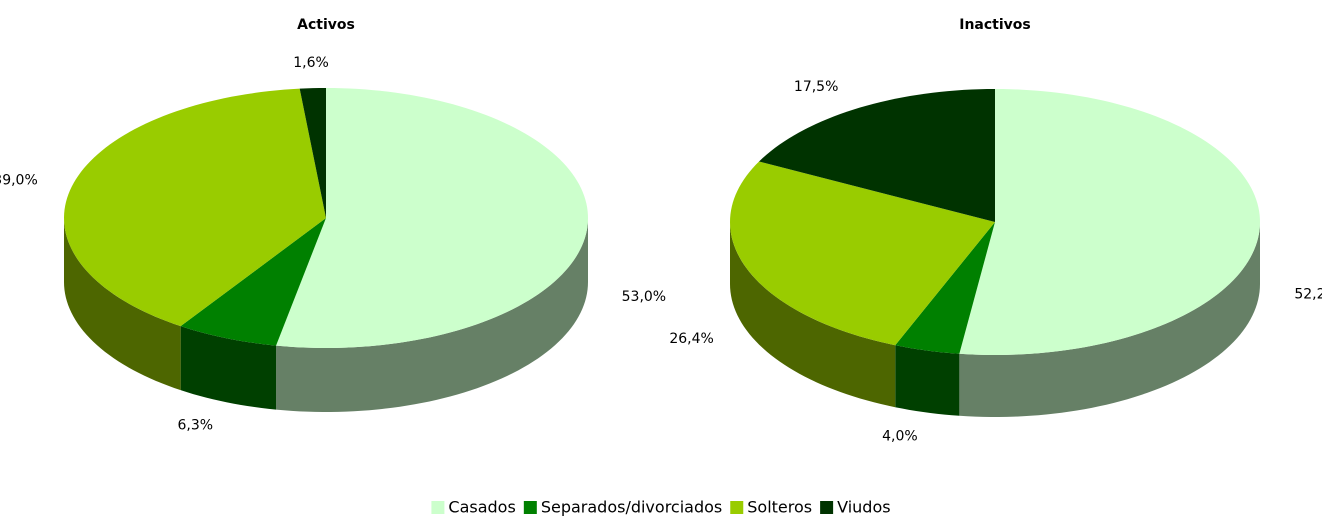 This screenshot has height=517, width=1322. What do you see at coordinates (1308, 295) in the screenshot?
I see `data-label: 52,2%` at bounding box center [1308, 295].